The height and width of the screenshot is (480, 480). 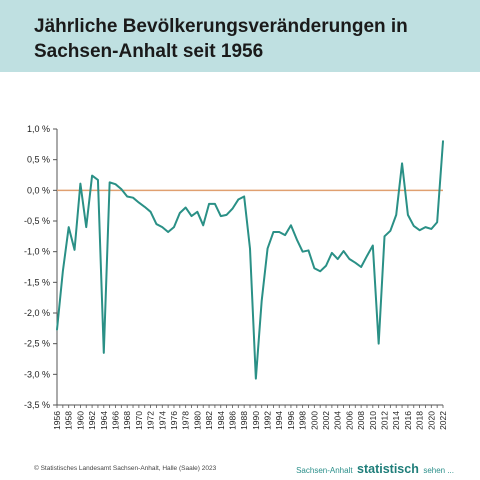 I want to click on y-tick-label: 0,5 %, so click(x=38, y=160).